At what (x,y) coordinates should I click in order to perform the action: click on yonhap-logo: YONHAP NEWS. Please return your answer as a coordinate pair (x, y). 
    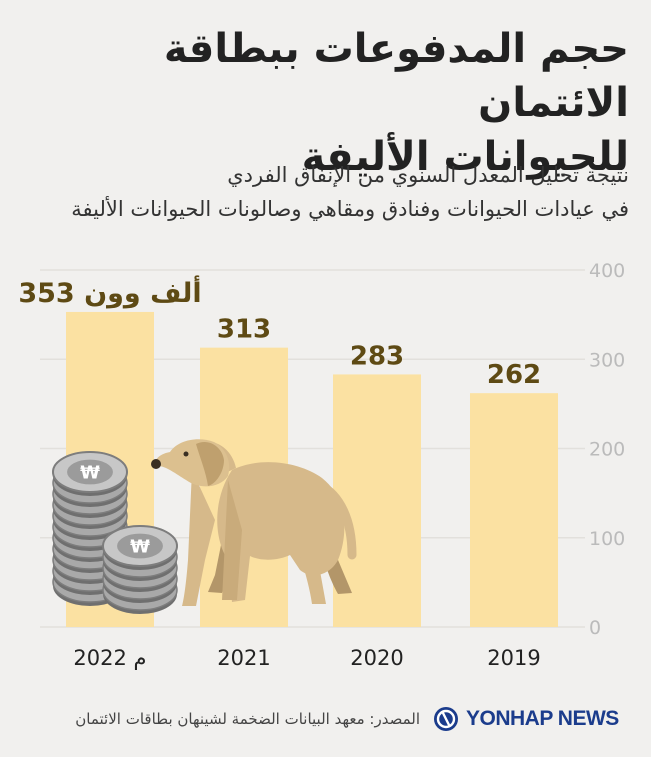
    Looking at the image, I should click on (525, 719).